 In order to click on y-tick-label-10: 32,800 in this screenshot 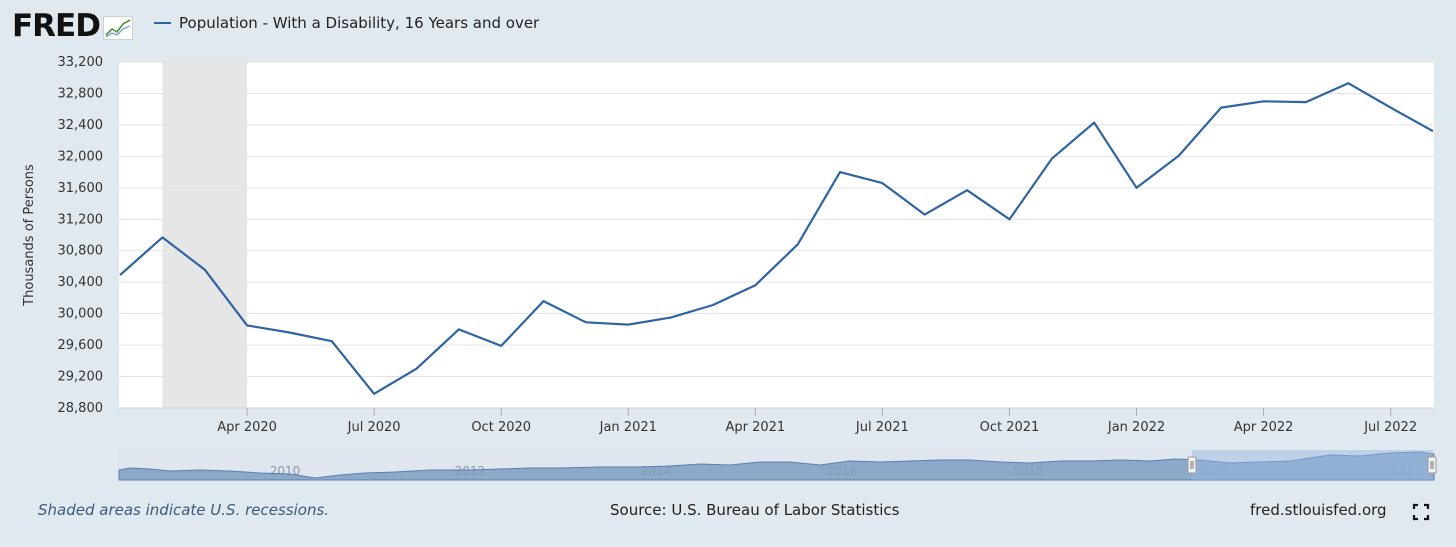, I will do `click(81, 93)`.